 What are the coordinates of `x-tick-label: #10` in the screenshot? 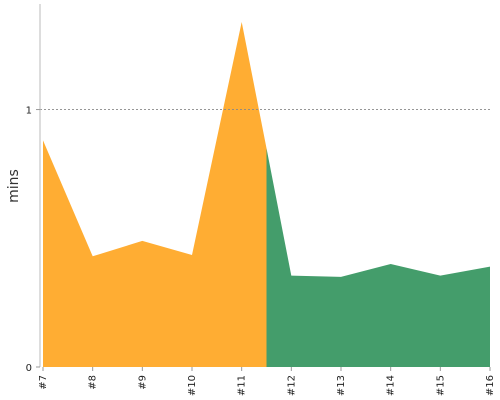 It's located at (192, 385).